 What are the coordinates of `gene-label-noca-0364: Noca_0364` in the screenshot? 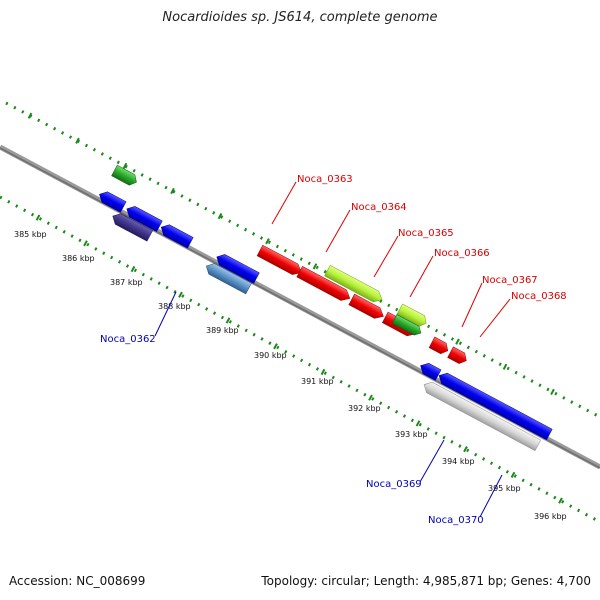 It's located at (379, 207).